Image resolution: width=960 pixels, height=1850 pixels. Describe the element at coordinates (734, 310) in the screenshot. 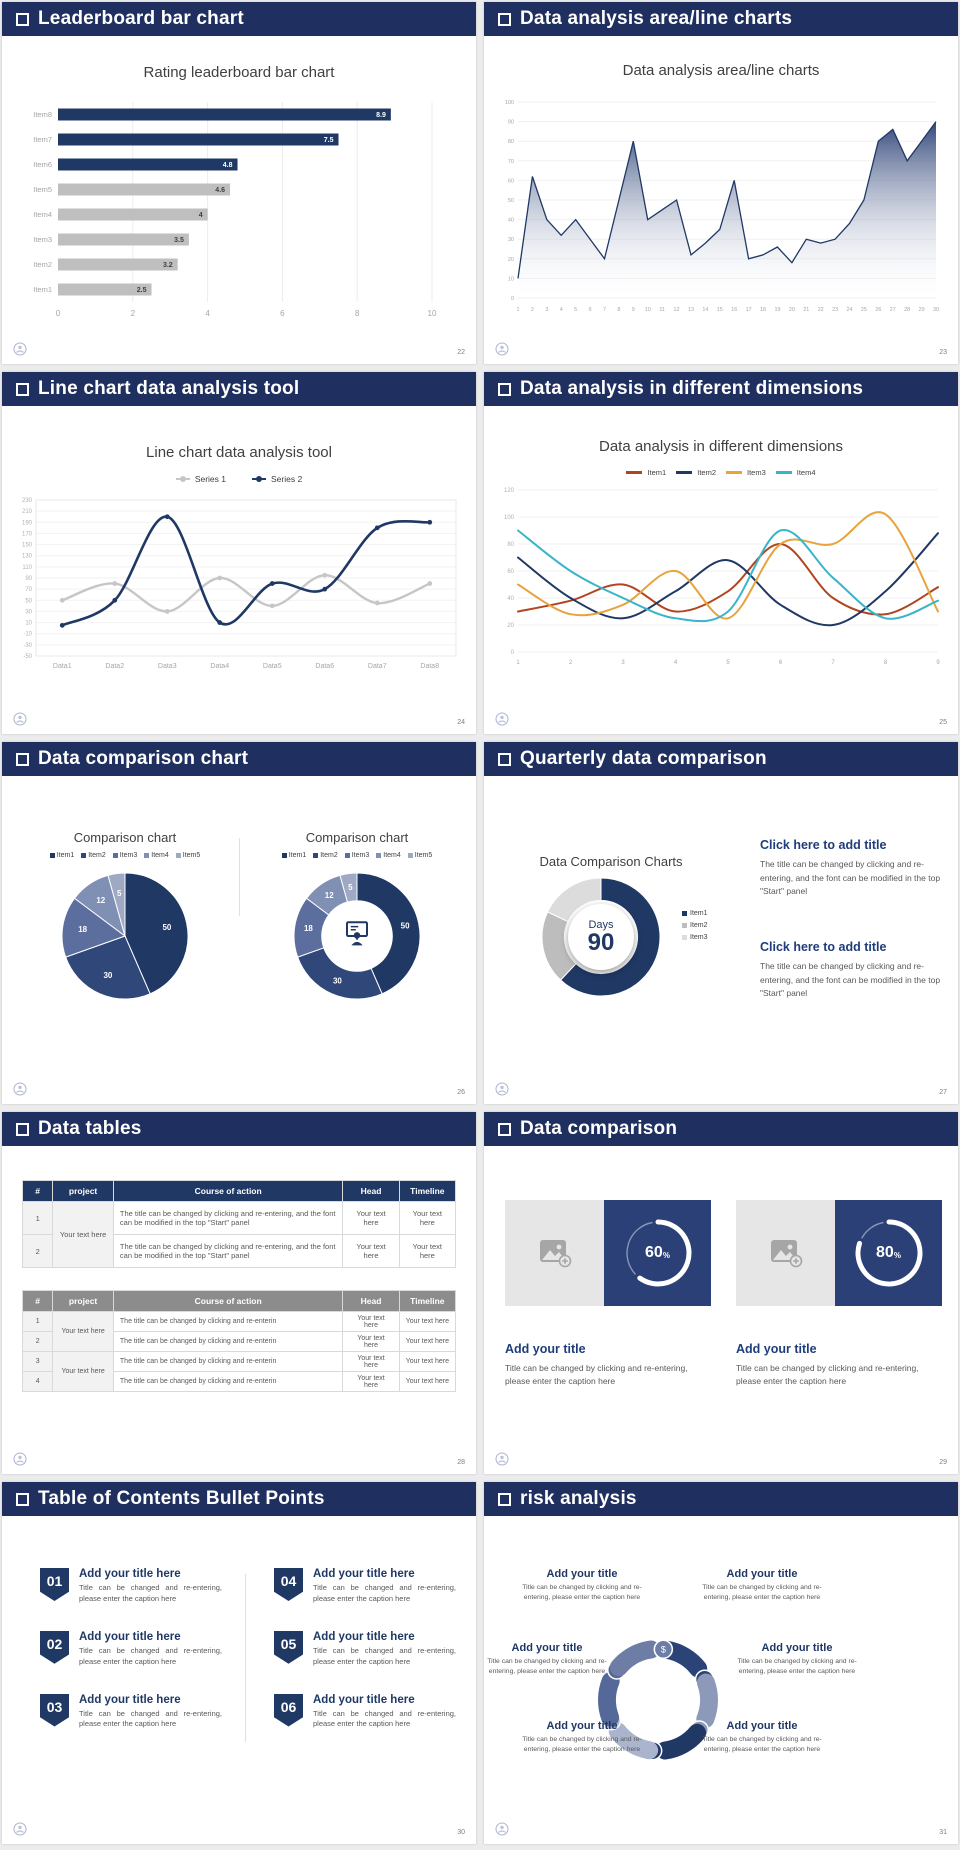

I see `svg-text: 16` at that location.